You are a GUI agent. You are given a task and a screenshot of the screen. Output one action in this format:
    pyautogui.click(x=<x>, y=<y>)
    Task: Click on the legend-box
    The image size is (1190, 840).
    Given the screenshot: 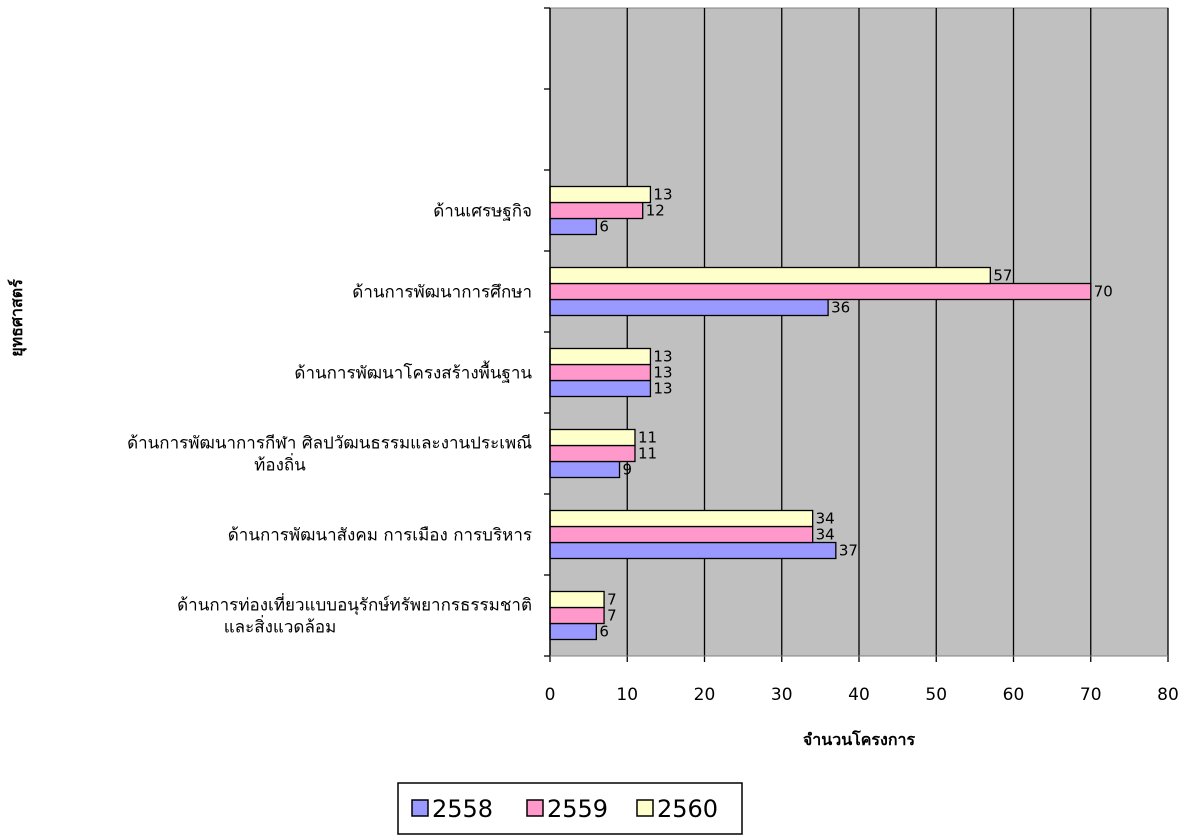 What is the action you would take?
    pyautogui.click(x=570, y=808)
    